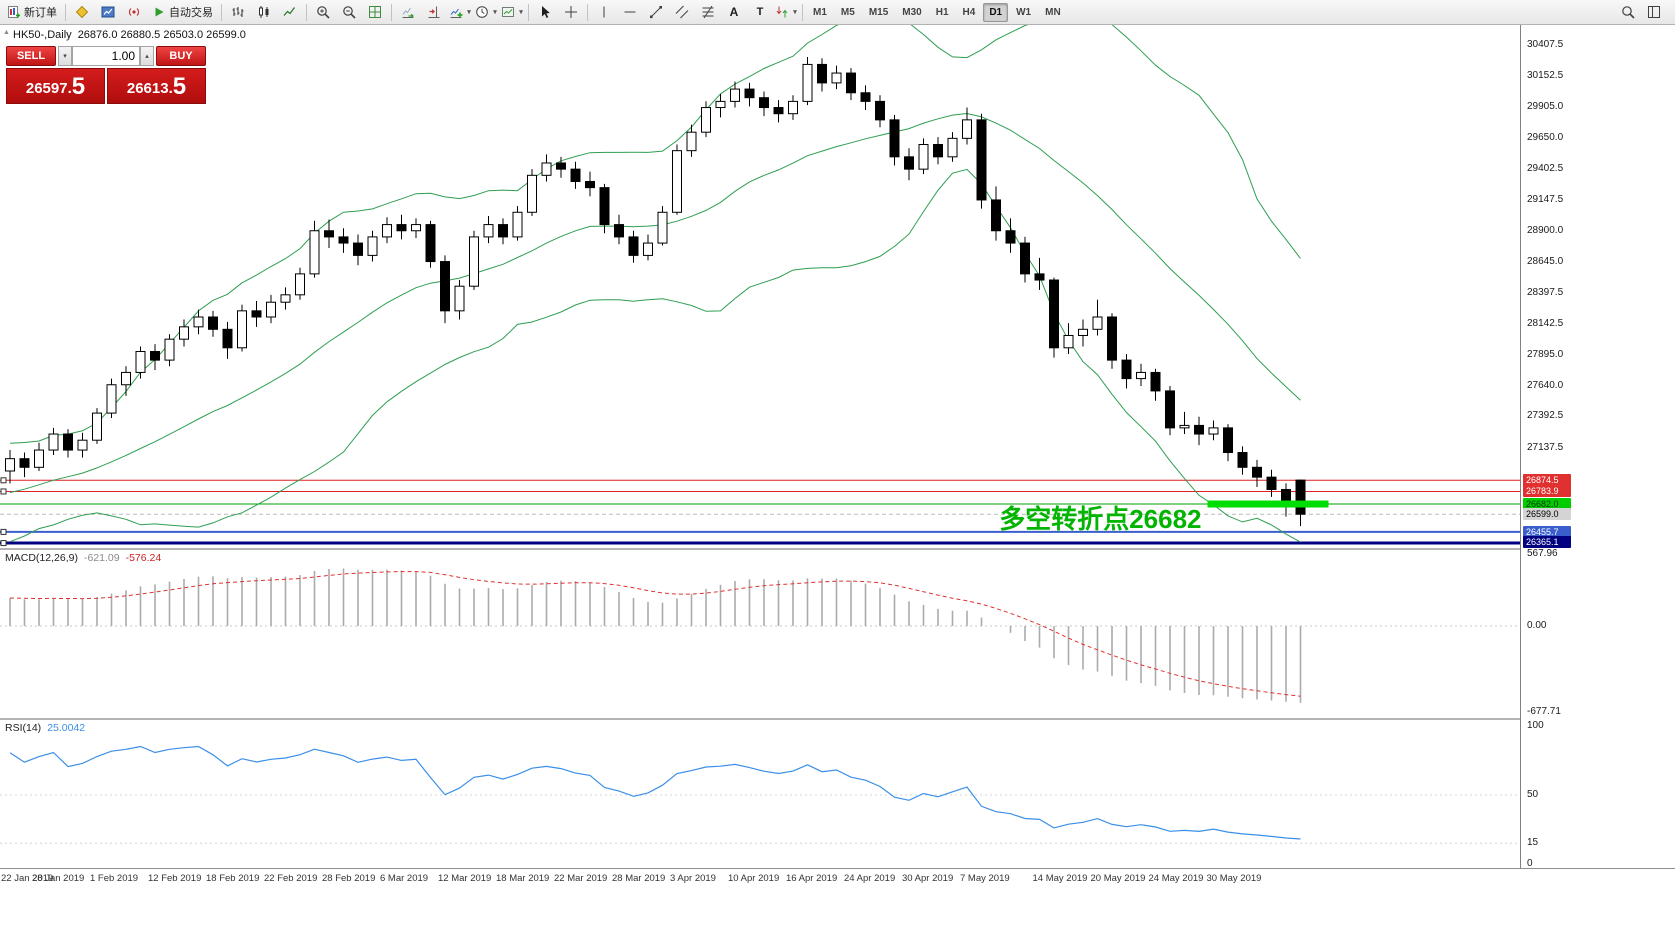 Image resolution: width=1675 pixels, height=949 pixels. What do you see at coordinates (1545, 168) in the screenshot?
I see `price-axis-label: 29402.5` at bounding box center [1545, 168].